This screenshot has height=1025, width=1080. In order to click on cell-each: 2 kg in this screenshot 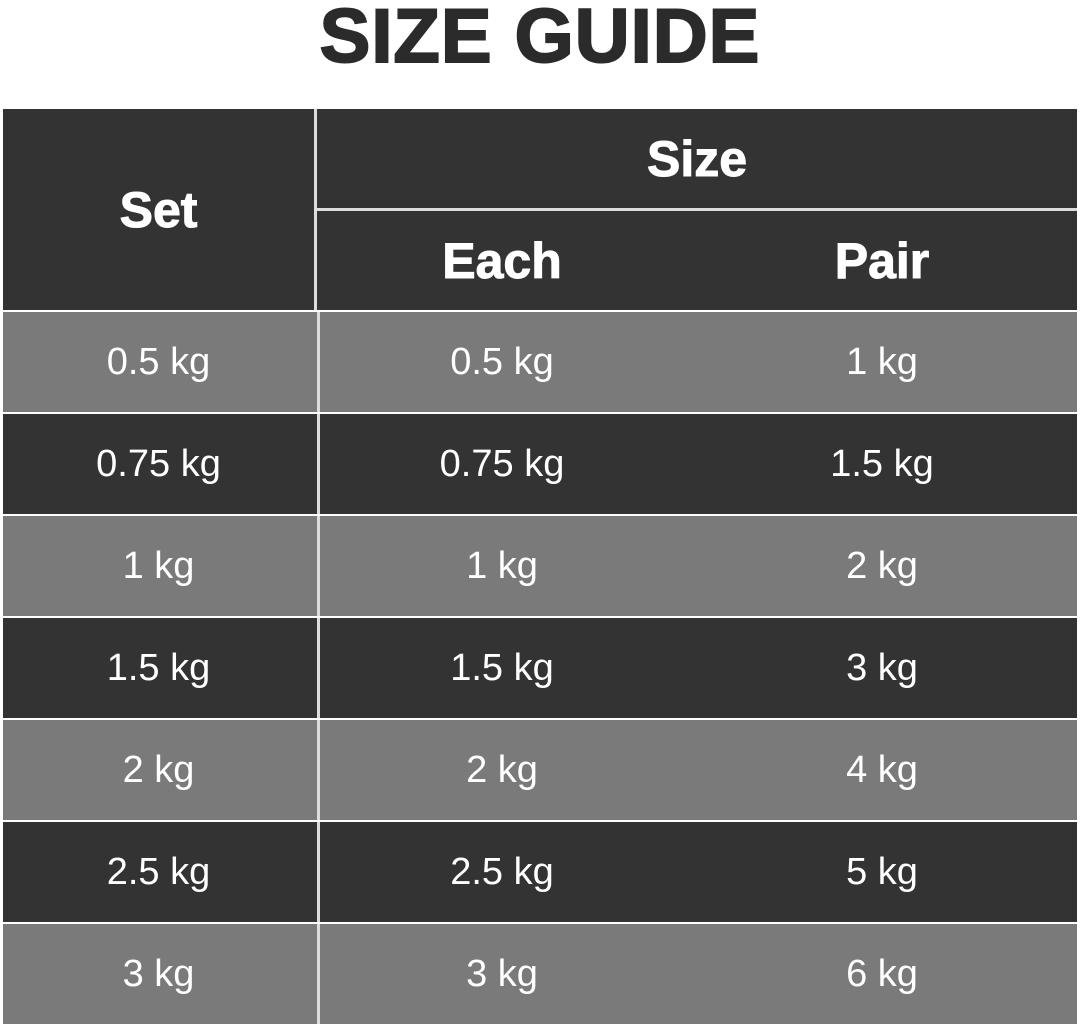, I will do `click(502, 769)`.